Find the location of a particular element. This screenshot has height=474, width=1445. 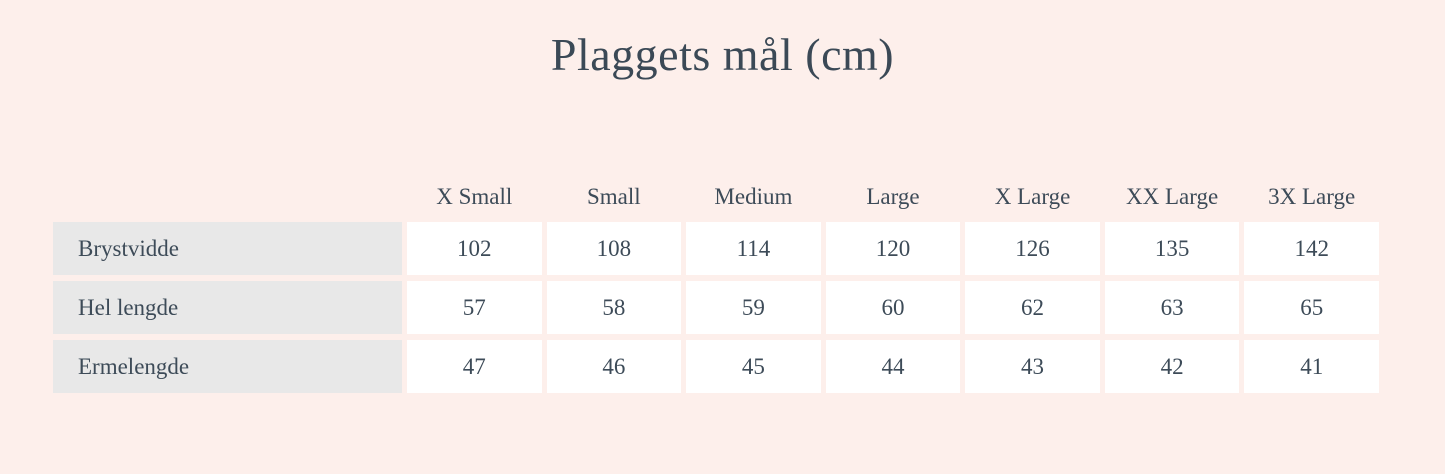

value-cell: 135 is located at coordinates (1172, 248).